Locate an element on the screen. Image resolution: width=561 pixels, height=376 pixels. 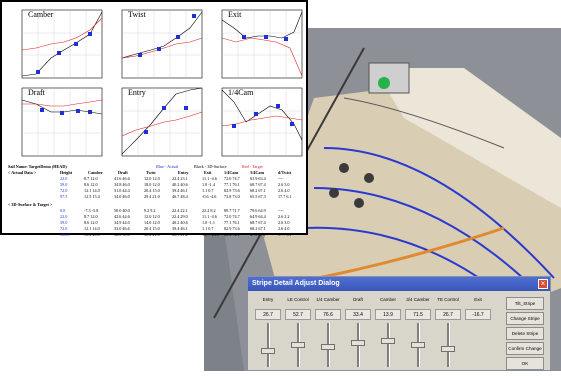
table-cell: 100.0 is located at coordinates (65, 234).